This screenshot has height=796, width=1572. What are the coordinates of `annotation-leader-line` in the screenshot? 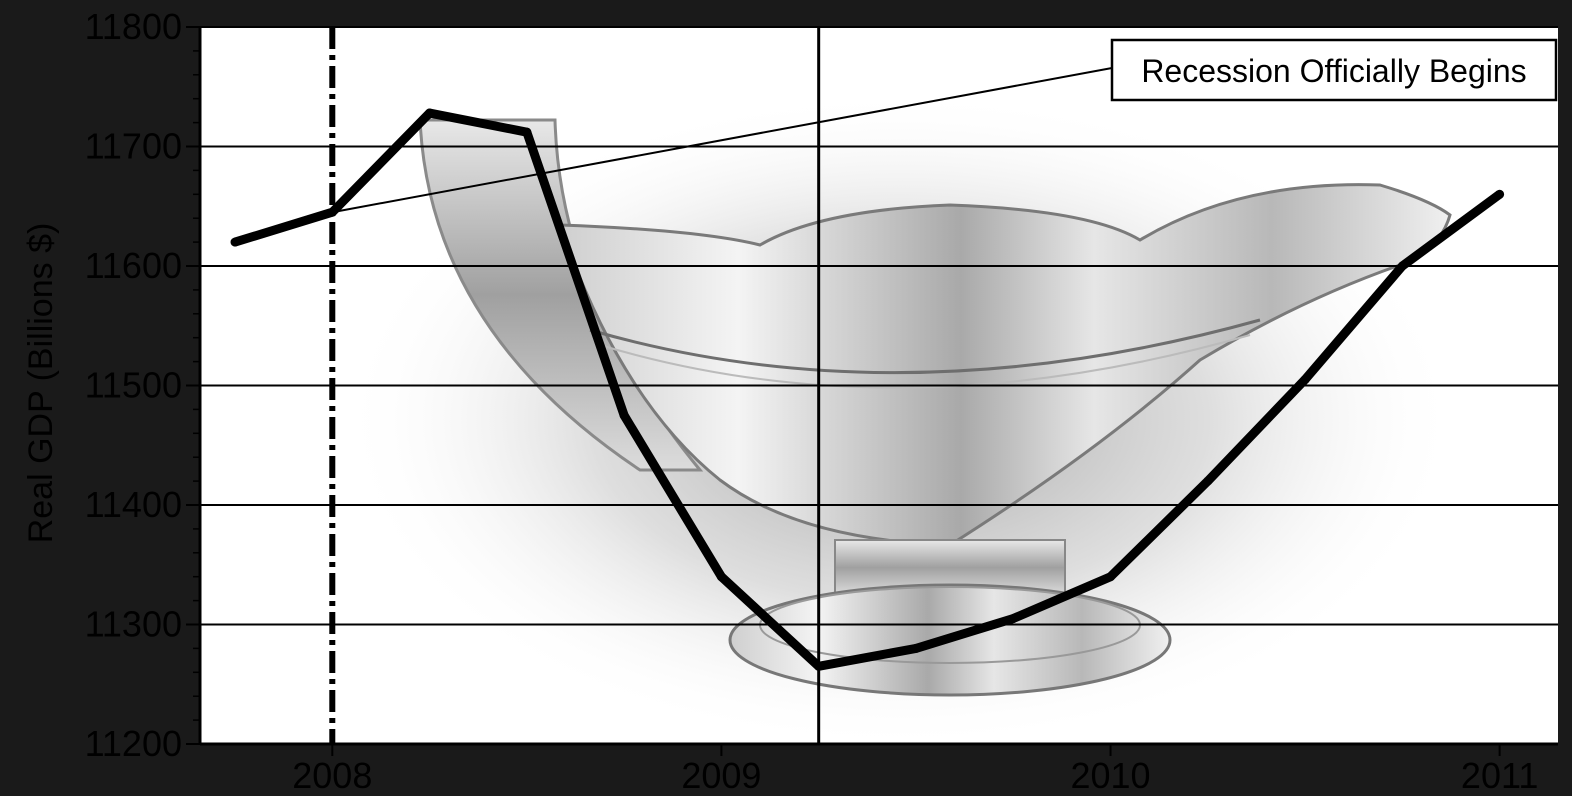 It's located at (722, 140).